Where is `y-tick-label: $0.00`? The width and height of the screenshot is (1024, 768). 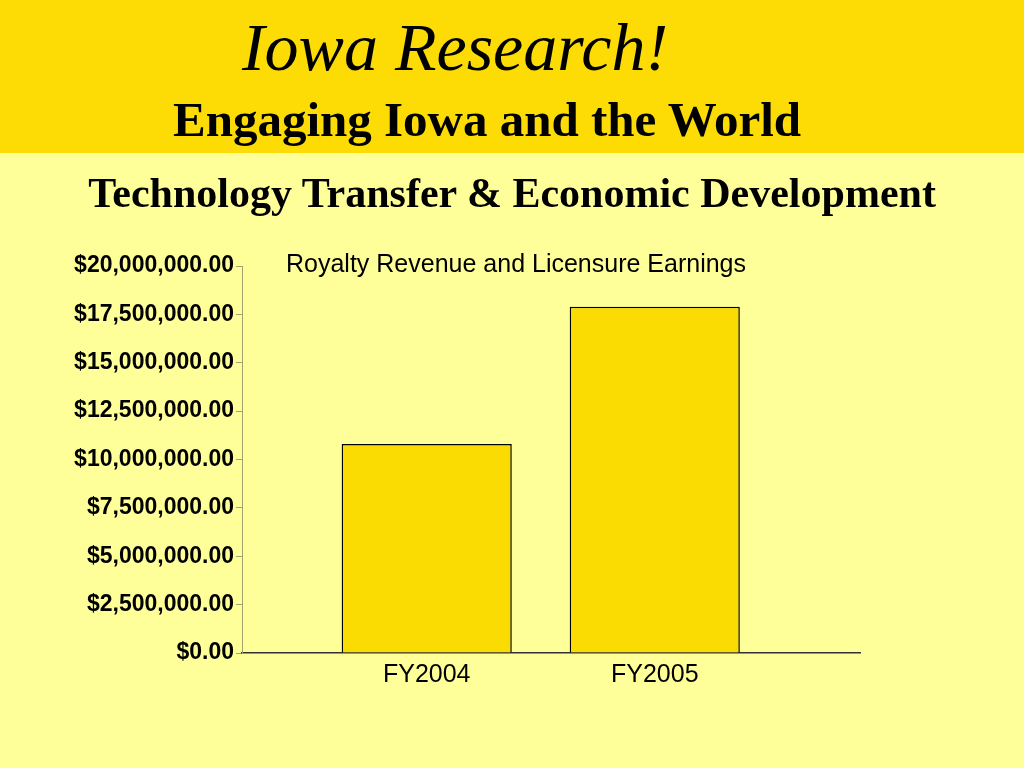 y-tick-label: $0.00 is located at coordinates (205, 651).